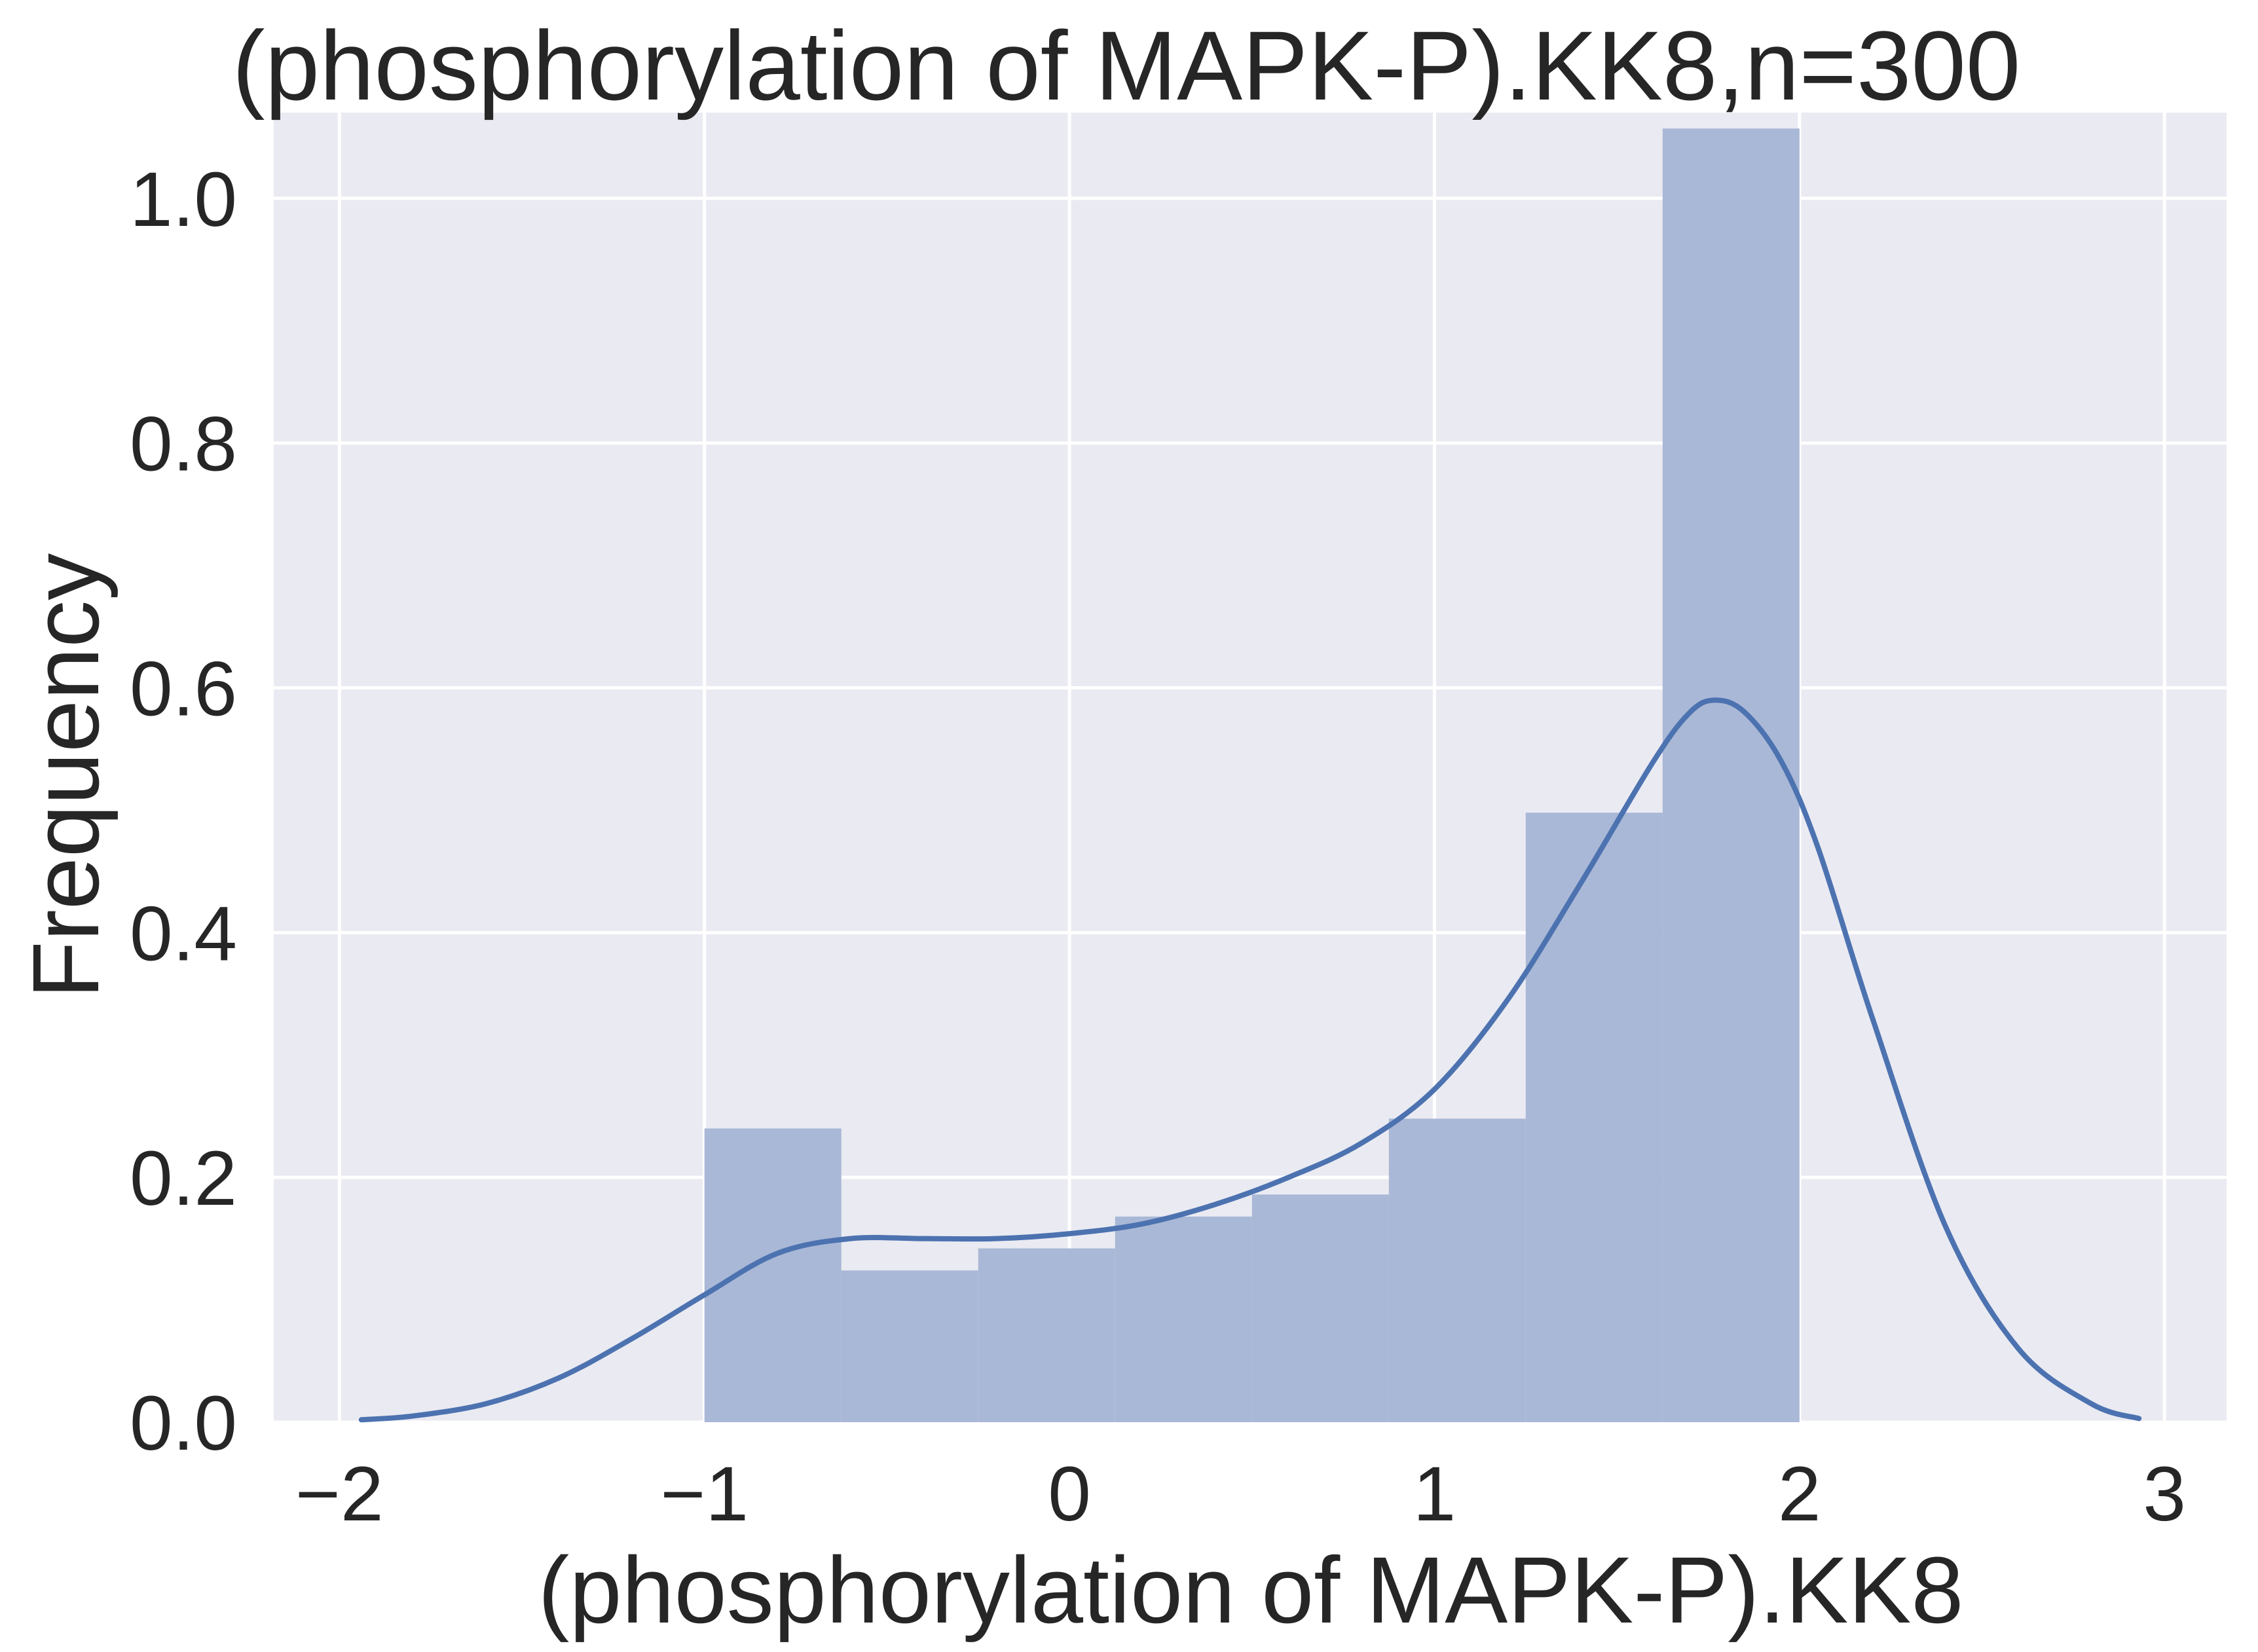  What do you see at coordinates (1240, 1494) in the screenshot?
I see `x-axis-ticks: −2 −1 0 1 2 3` at bounding box center [1240, 1494].